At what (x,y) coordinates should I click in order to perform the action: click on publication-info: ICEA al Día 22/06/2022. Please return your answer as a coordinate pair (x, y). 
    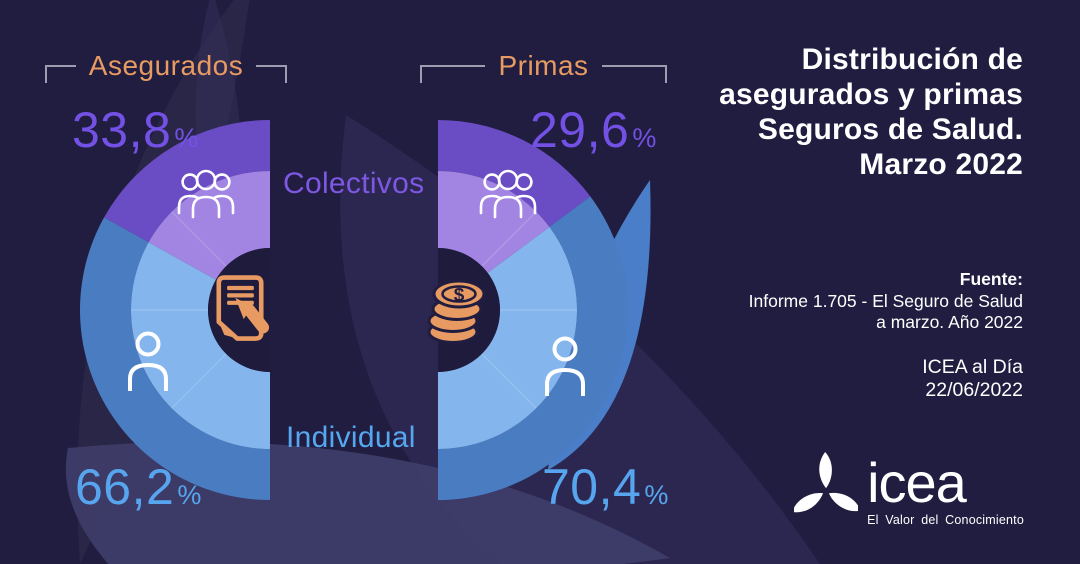
    Looking at the image, I should click on (972, 379).